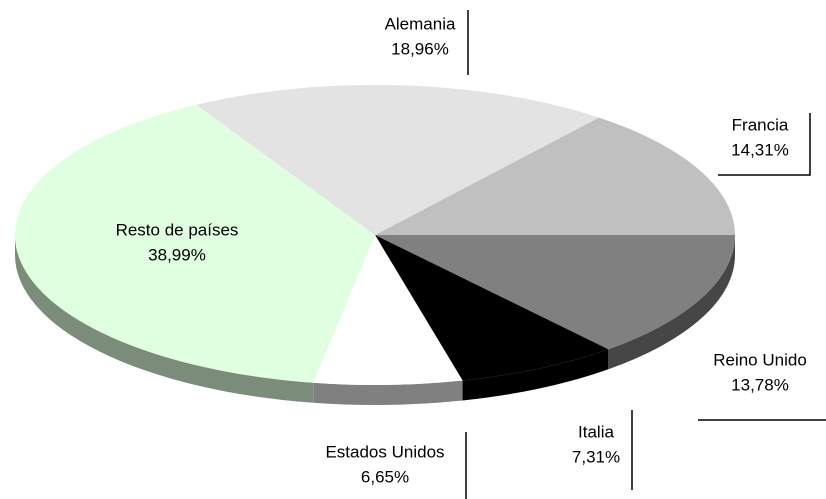 Image resolution: width=826 pixels, height=499 pixels. I want to click on value-label: 38,99%, so click(177, 254).